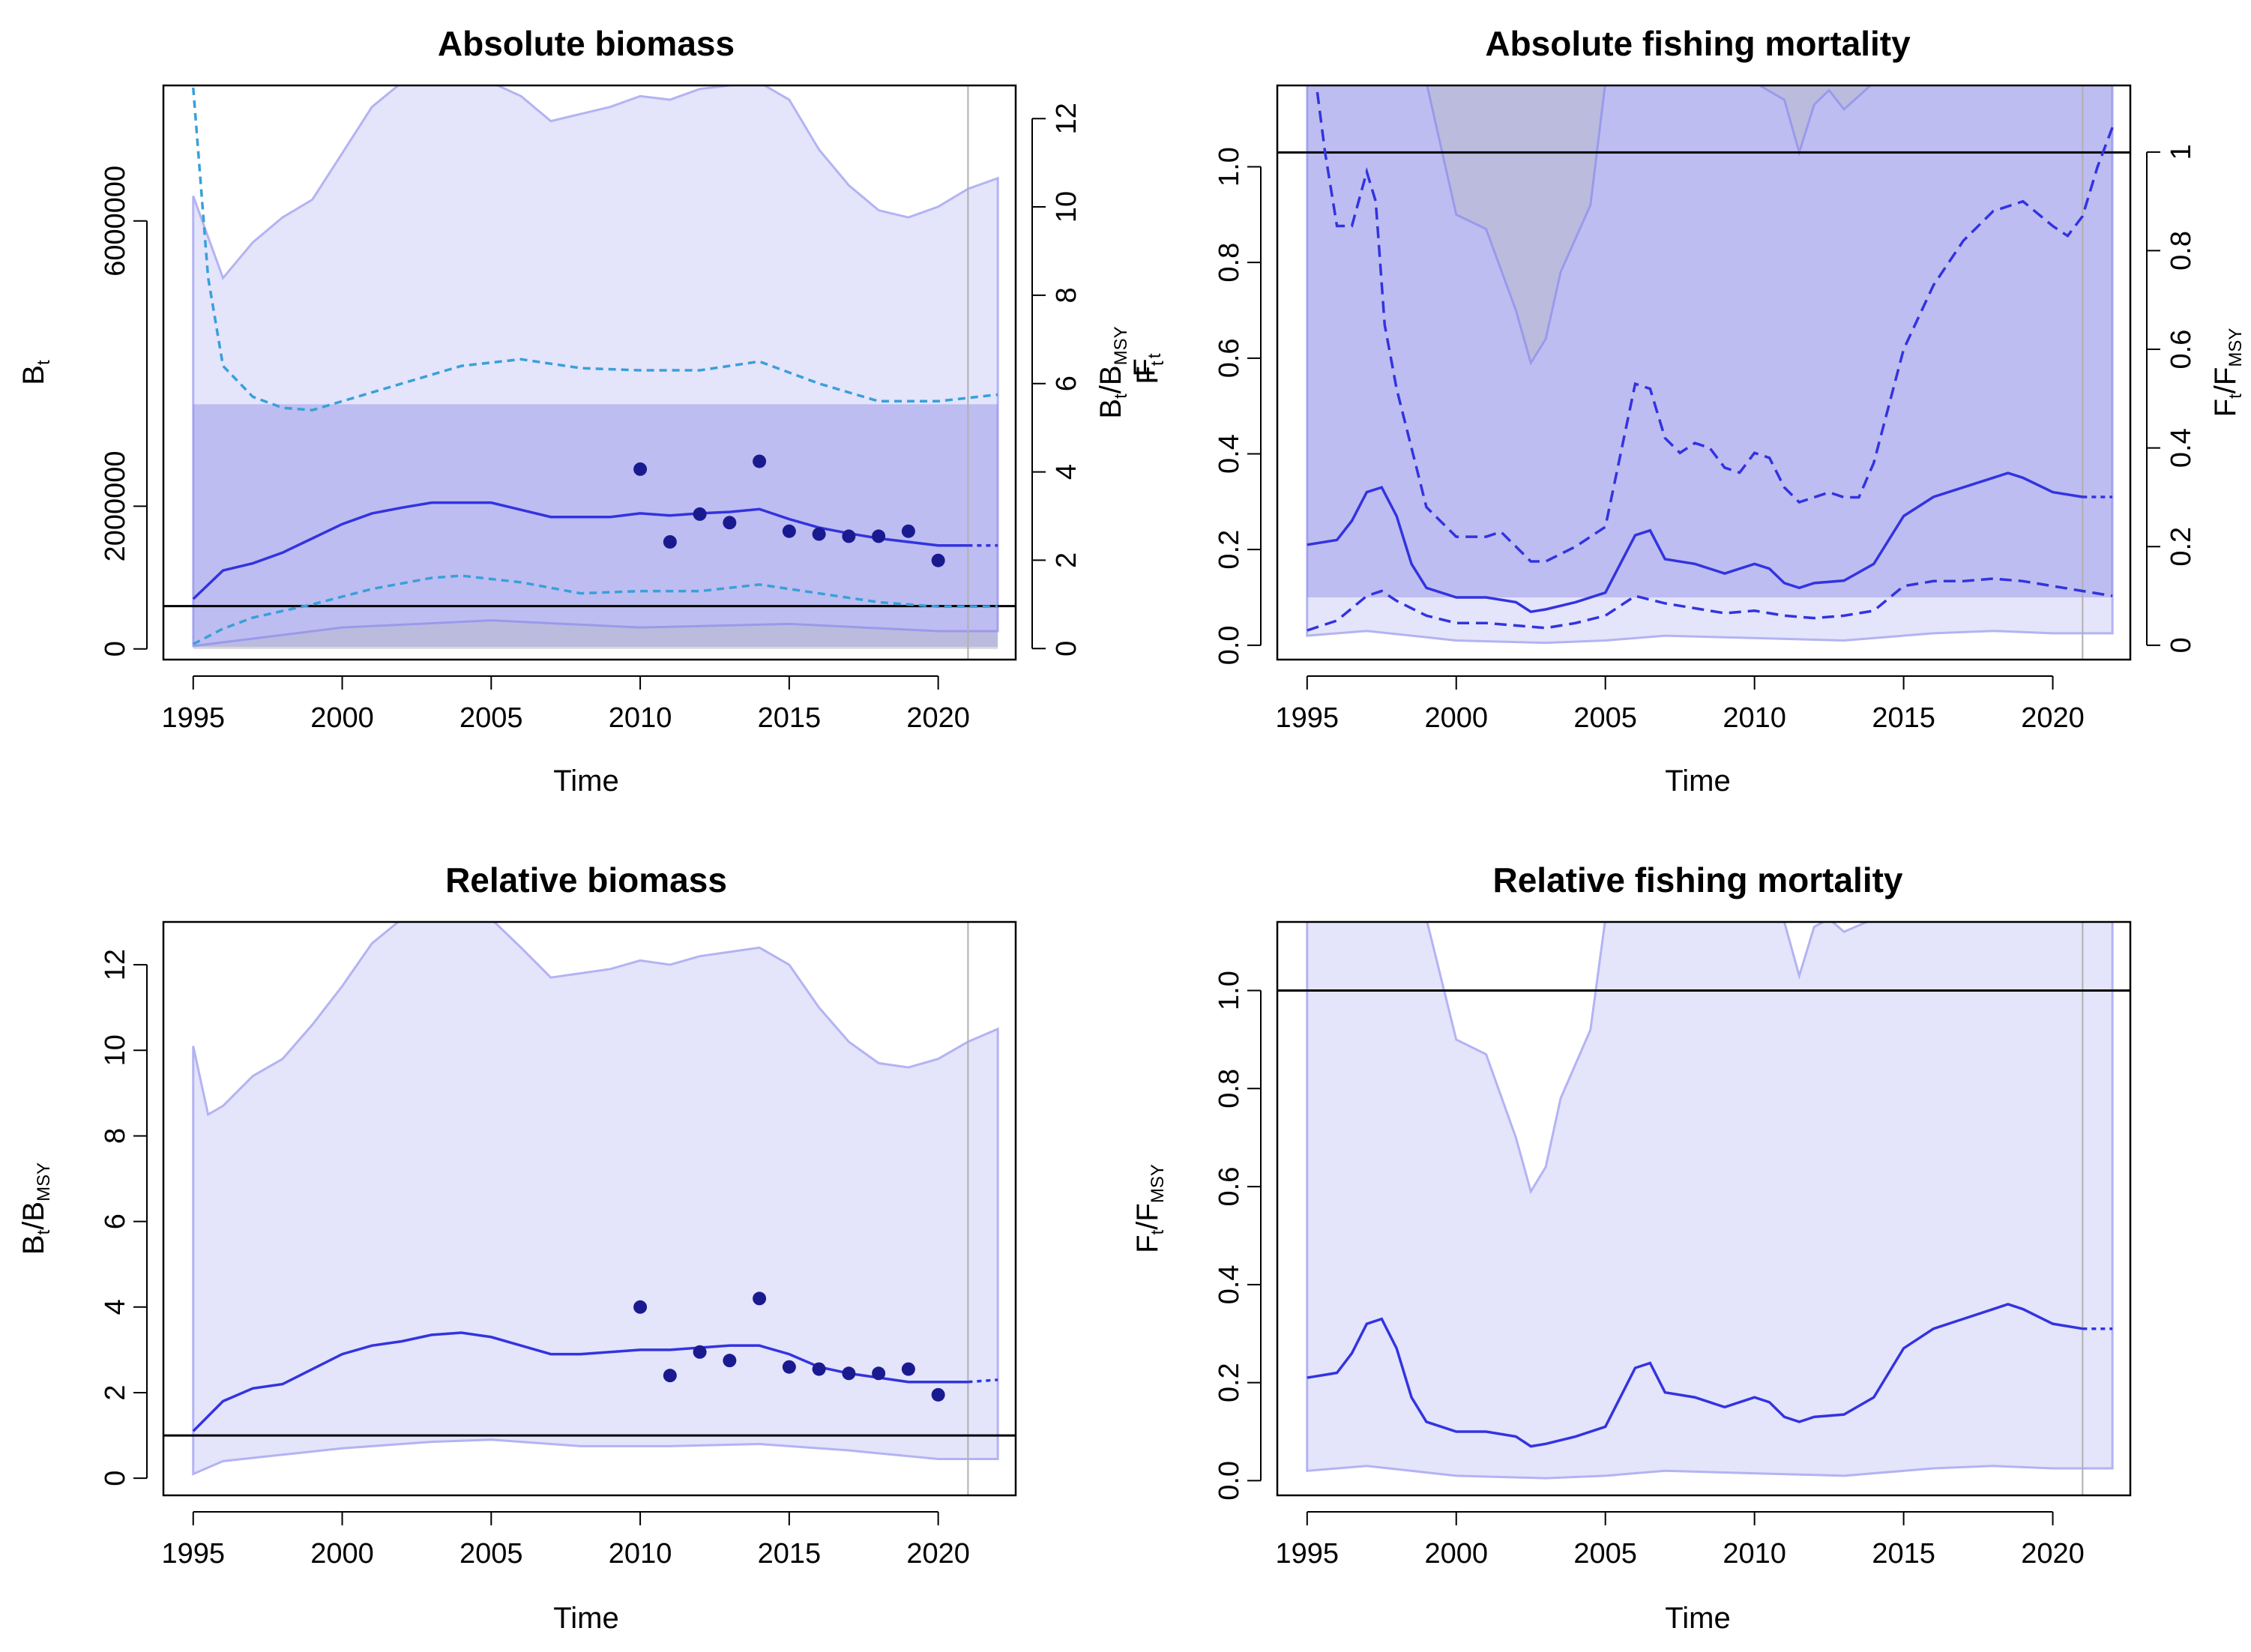 The height and width of the screenshot is (1652, 2251). I want to click on plot-frame, so click(589, 1208).